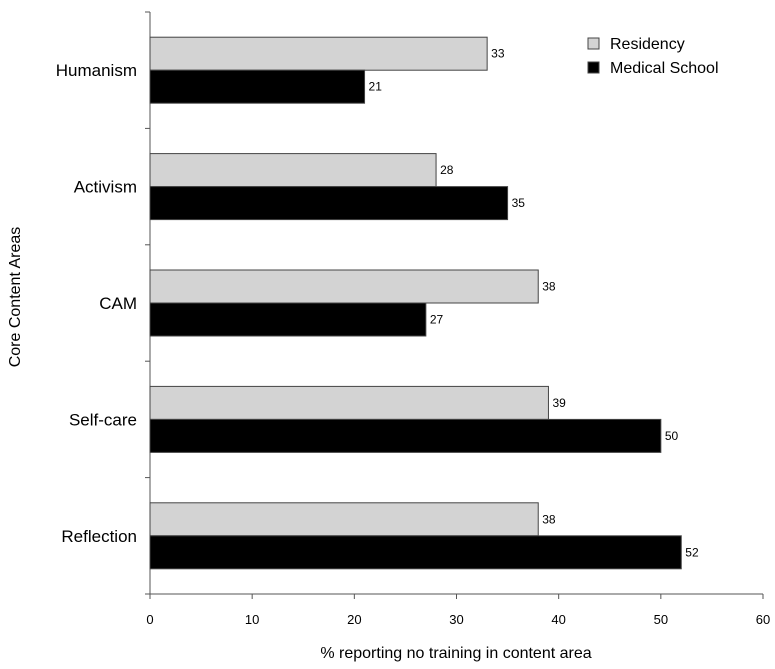 This screenshot has height=669, width=775. What do you see at coordinates (653, 56) in the screenshot?
I see `legend: Residency Medical School` at bounding box center [653, 56].